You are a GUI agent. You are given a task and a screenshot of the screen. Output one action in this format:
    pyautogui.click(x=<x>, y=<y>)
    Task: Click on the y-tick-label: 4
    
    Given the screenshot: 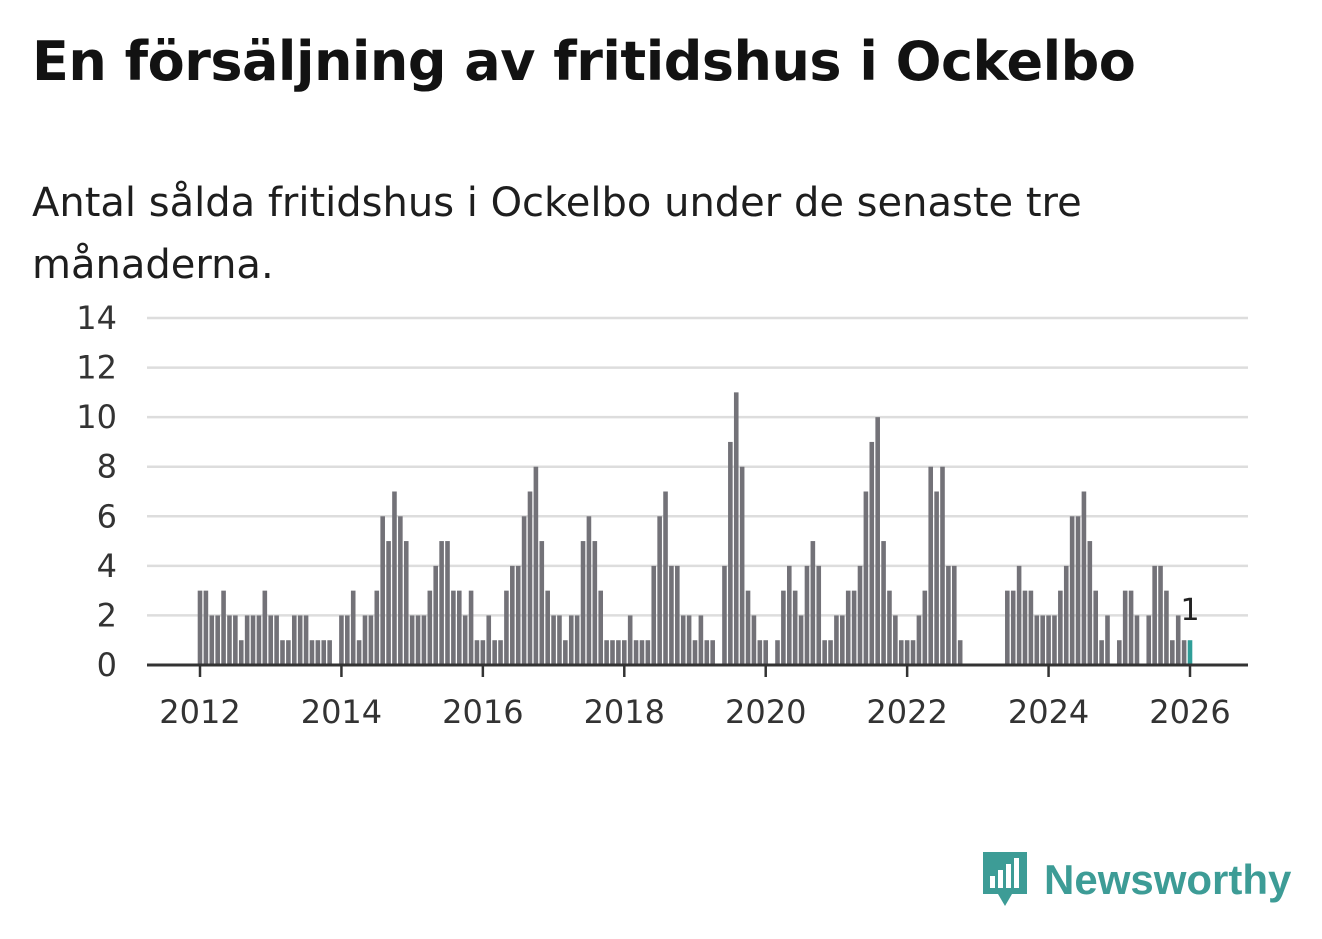 What is the action you would take?
    pyautogui.click(x=107, y=566)
    